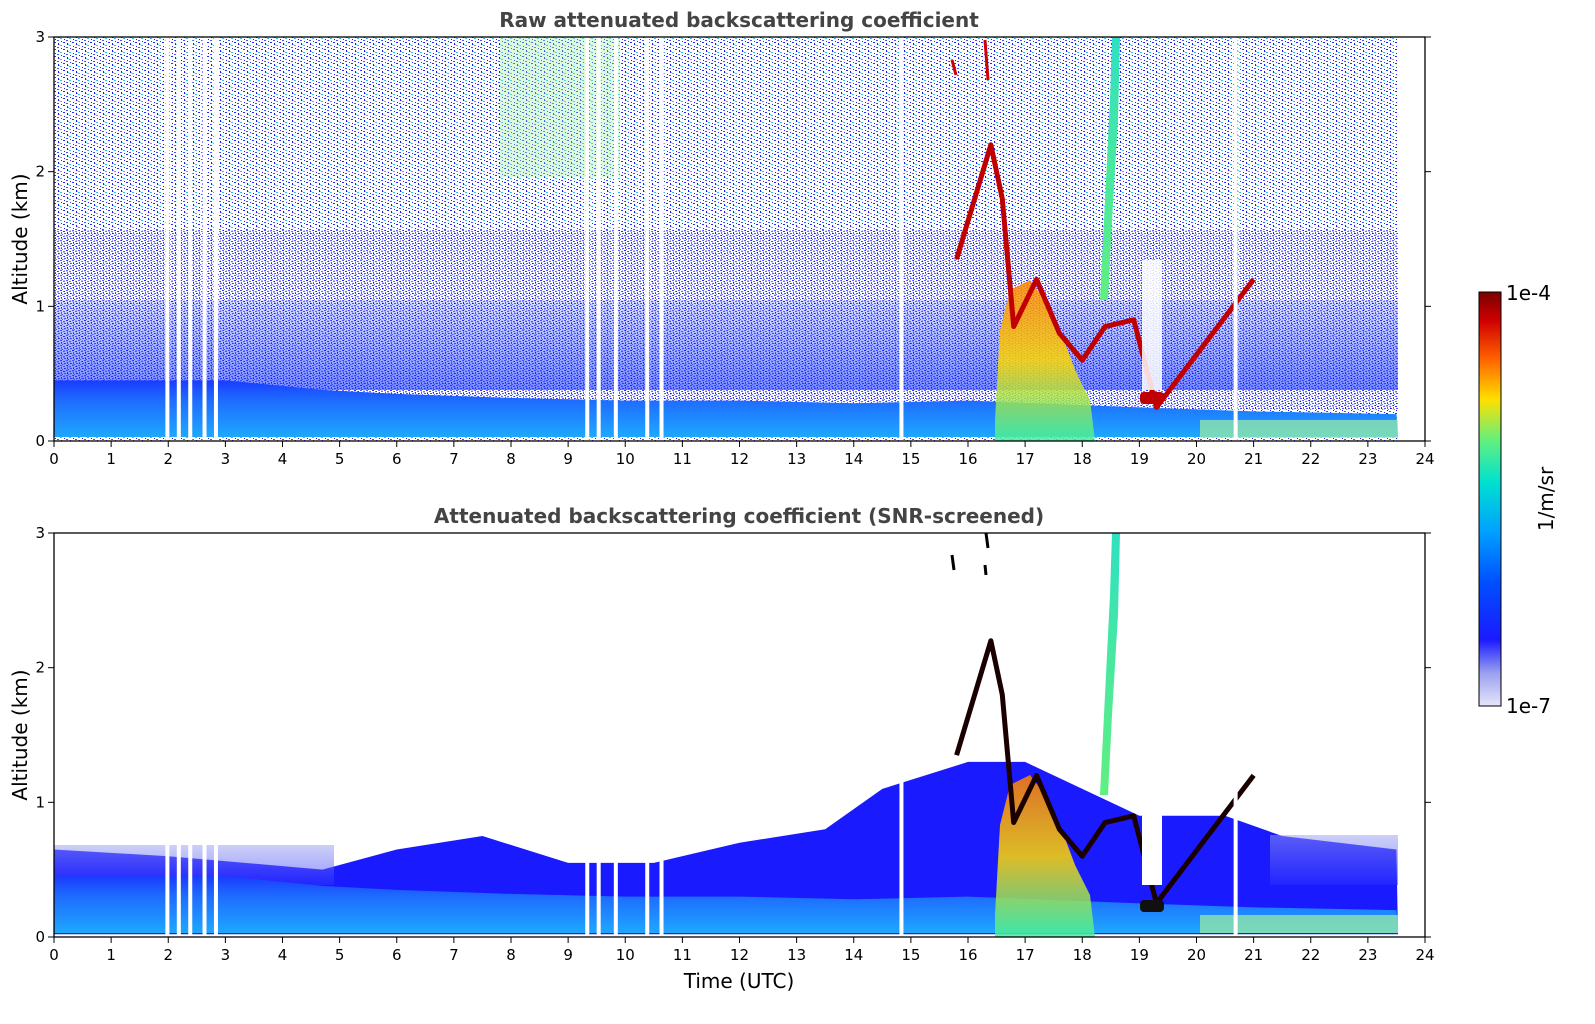  I want to click on screened-cloud-layer, so click(1105, 772).